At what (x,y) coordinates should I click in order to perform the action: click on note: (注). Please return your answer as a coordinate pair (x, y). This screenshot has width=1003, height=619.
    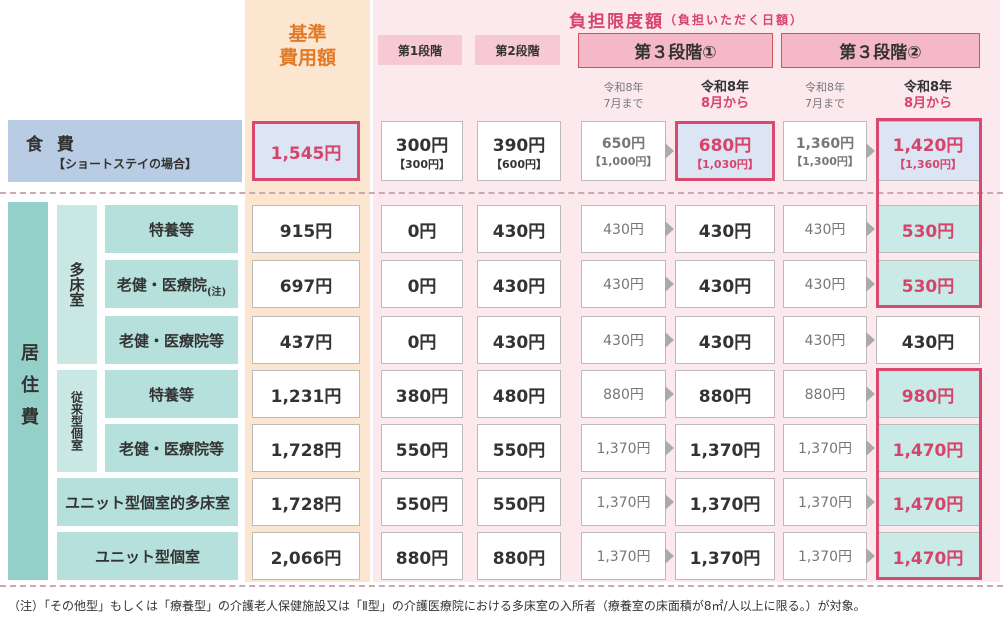
    Looking at the image, I should click on (216, 292).